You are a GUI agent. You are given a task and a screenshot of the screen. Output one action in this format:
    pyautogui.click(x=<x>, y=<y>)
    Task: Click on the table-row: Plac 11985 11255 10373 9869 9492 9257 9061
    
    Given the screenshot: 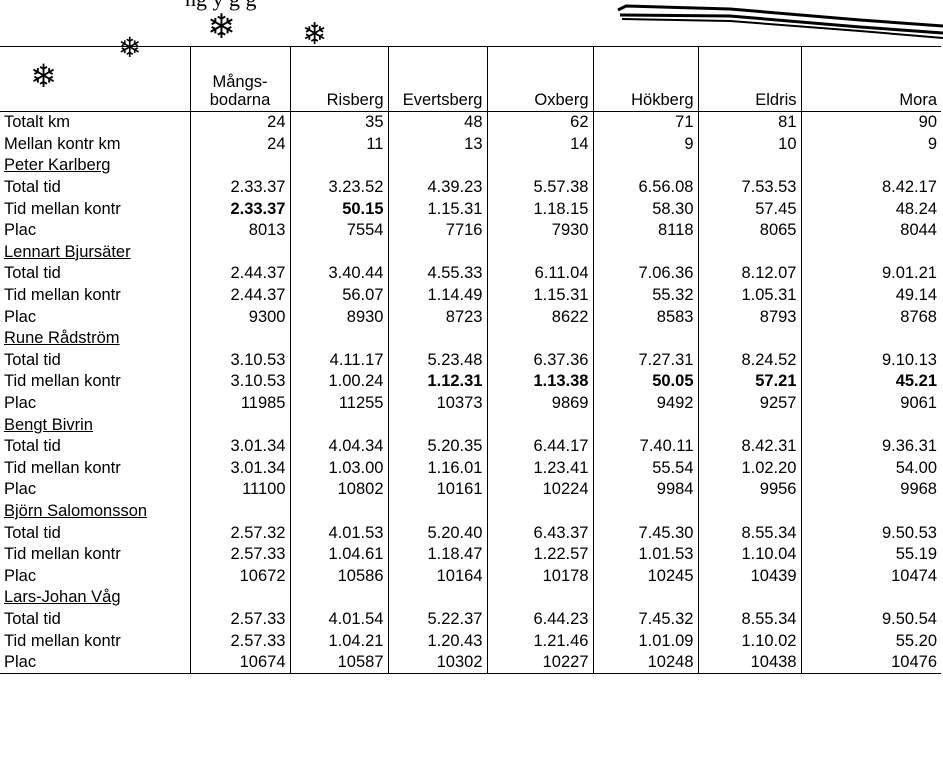 What is the action you would take?
    pyautogui.click(x=470, y=403)
    